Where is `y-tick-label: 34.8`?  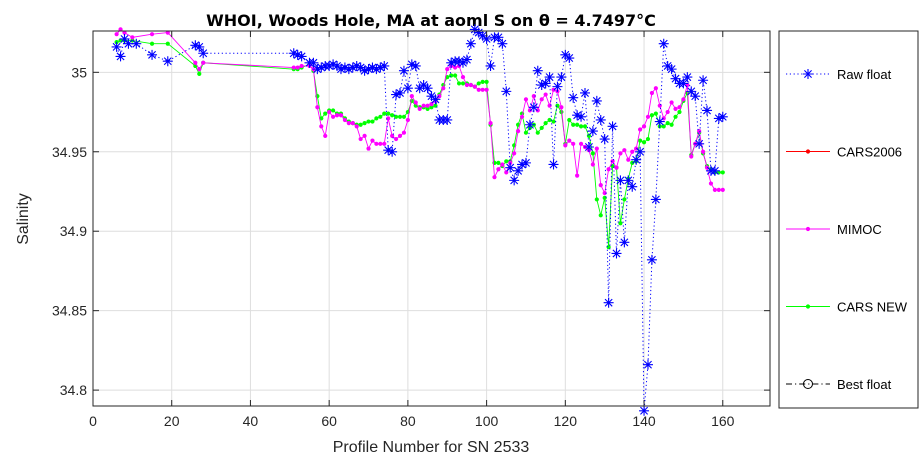
y-tick-label: 34.8 is located at coordinates (73, 390).